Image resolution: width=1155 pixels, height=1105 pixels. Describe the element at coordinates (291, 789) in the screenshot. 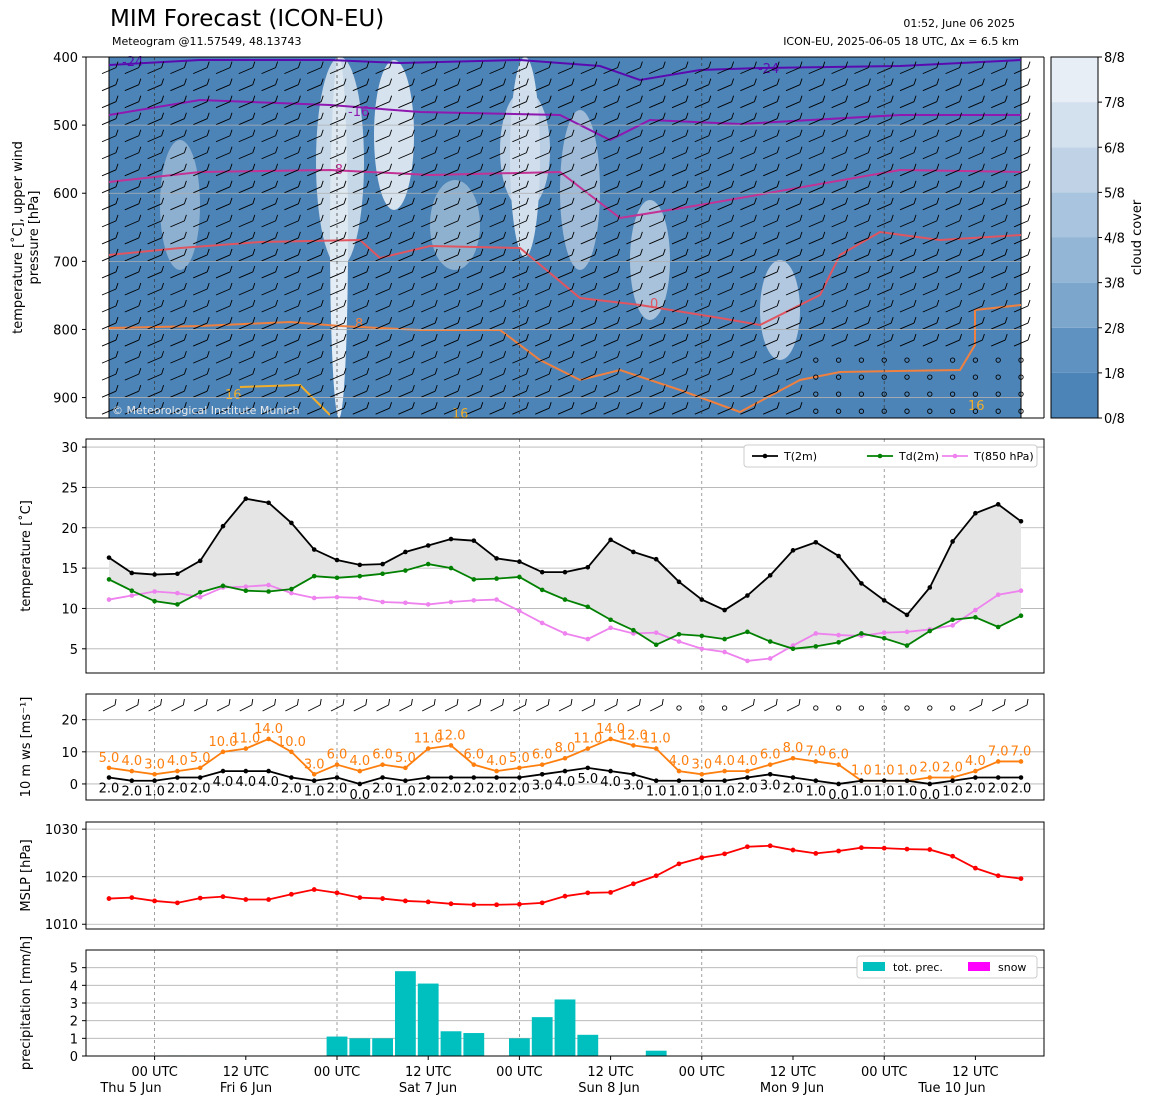

I see `wind-data-label: 2.0` at that location.